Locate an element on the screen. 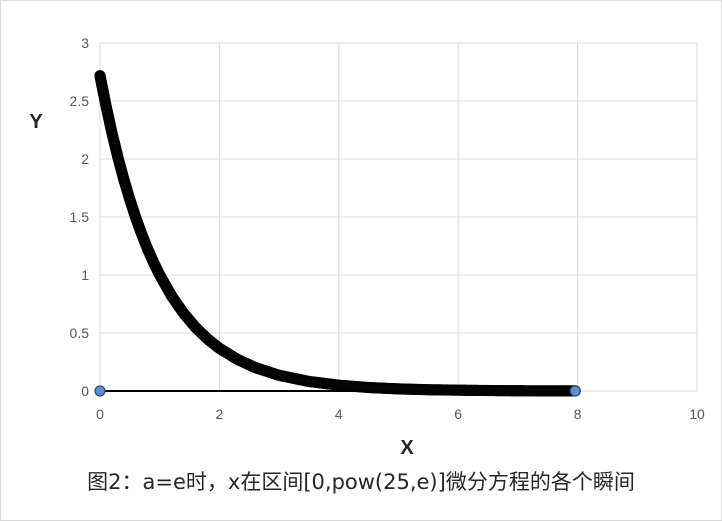 Image resolution: width=722 pixels, height=521 pixels. y-tick-label-3: 1.5 is located at coordinates (80, 217).